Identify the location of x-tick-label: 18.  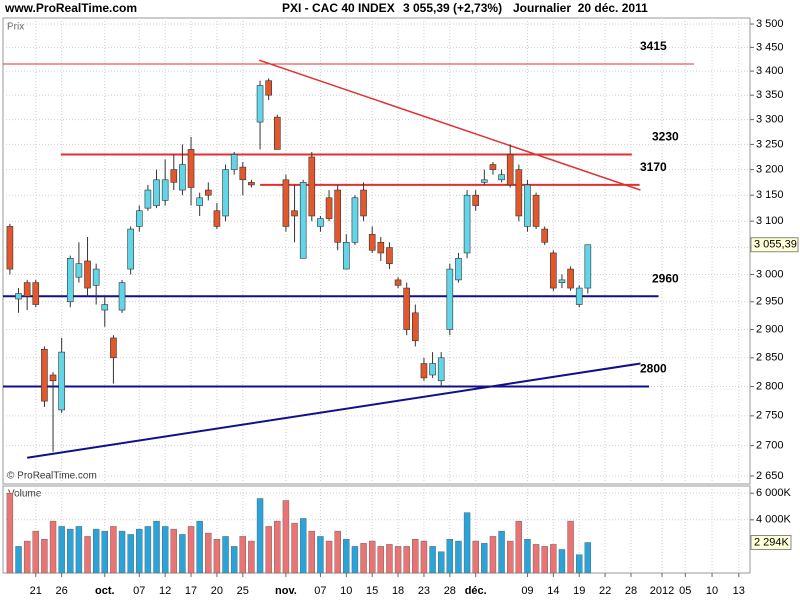
(398, 591).